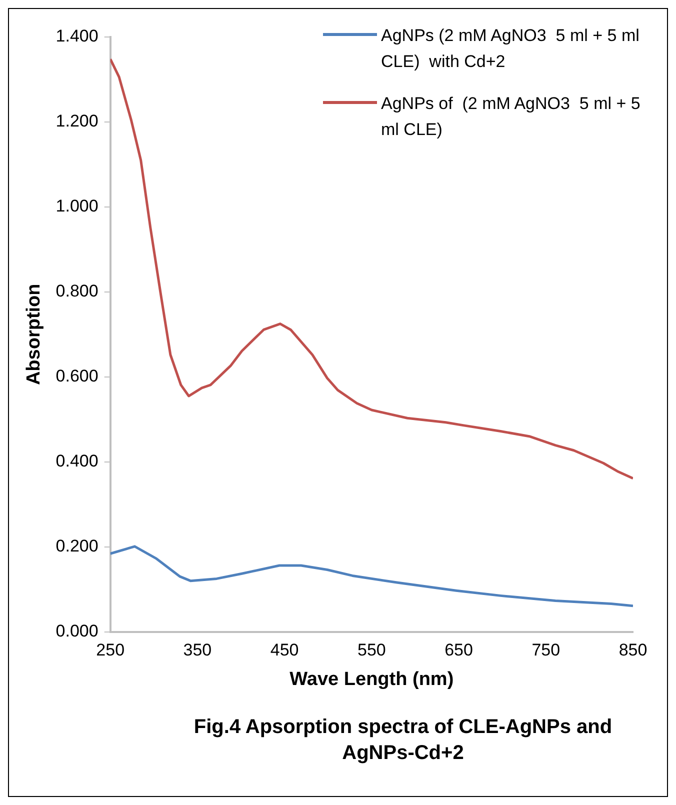 The height and width of the screenshot is (805, 676). I want to click on y-tick-label: 1.400, so click(77, 36).